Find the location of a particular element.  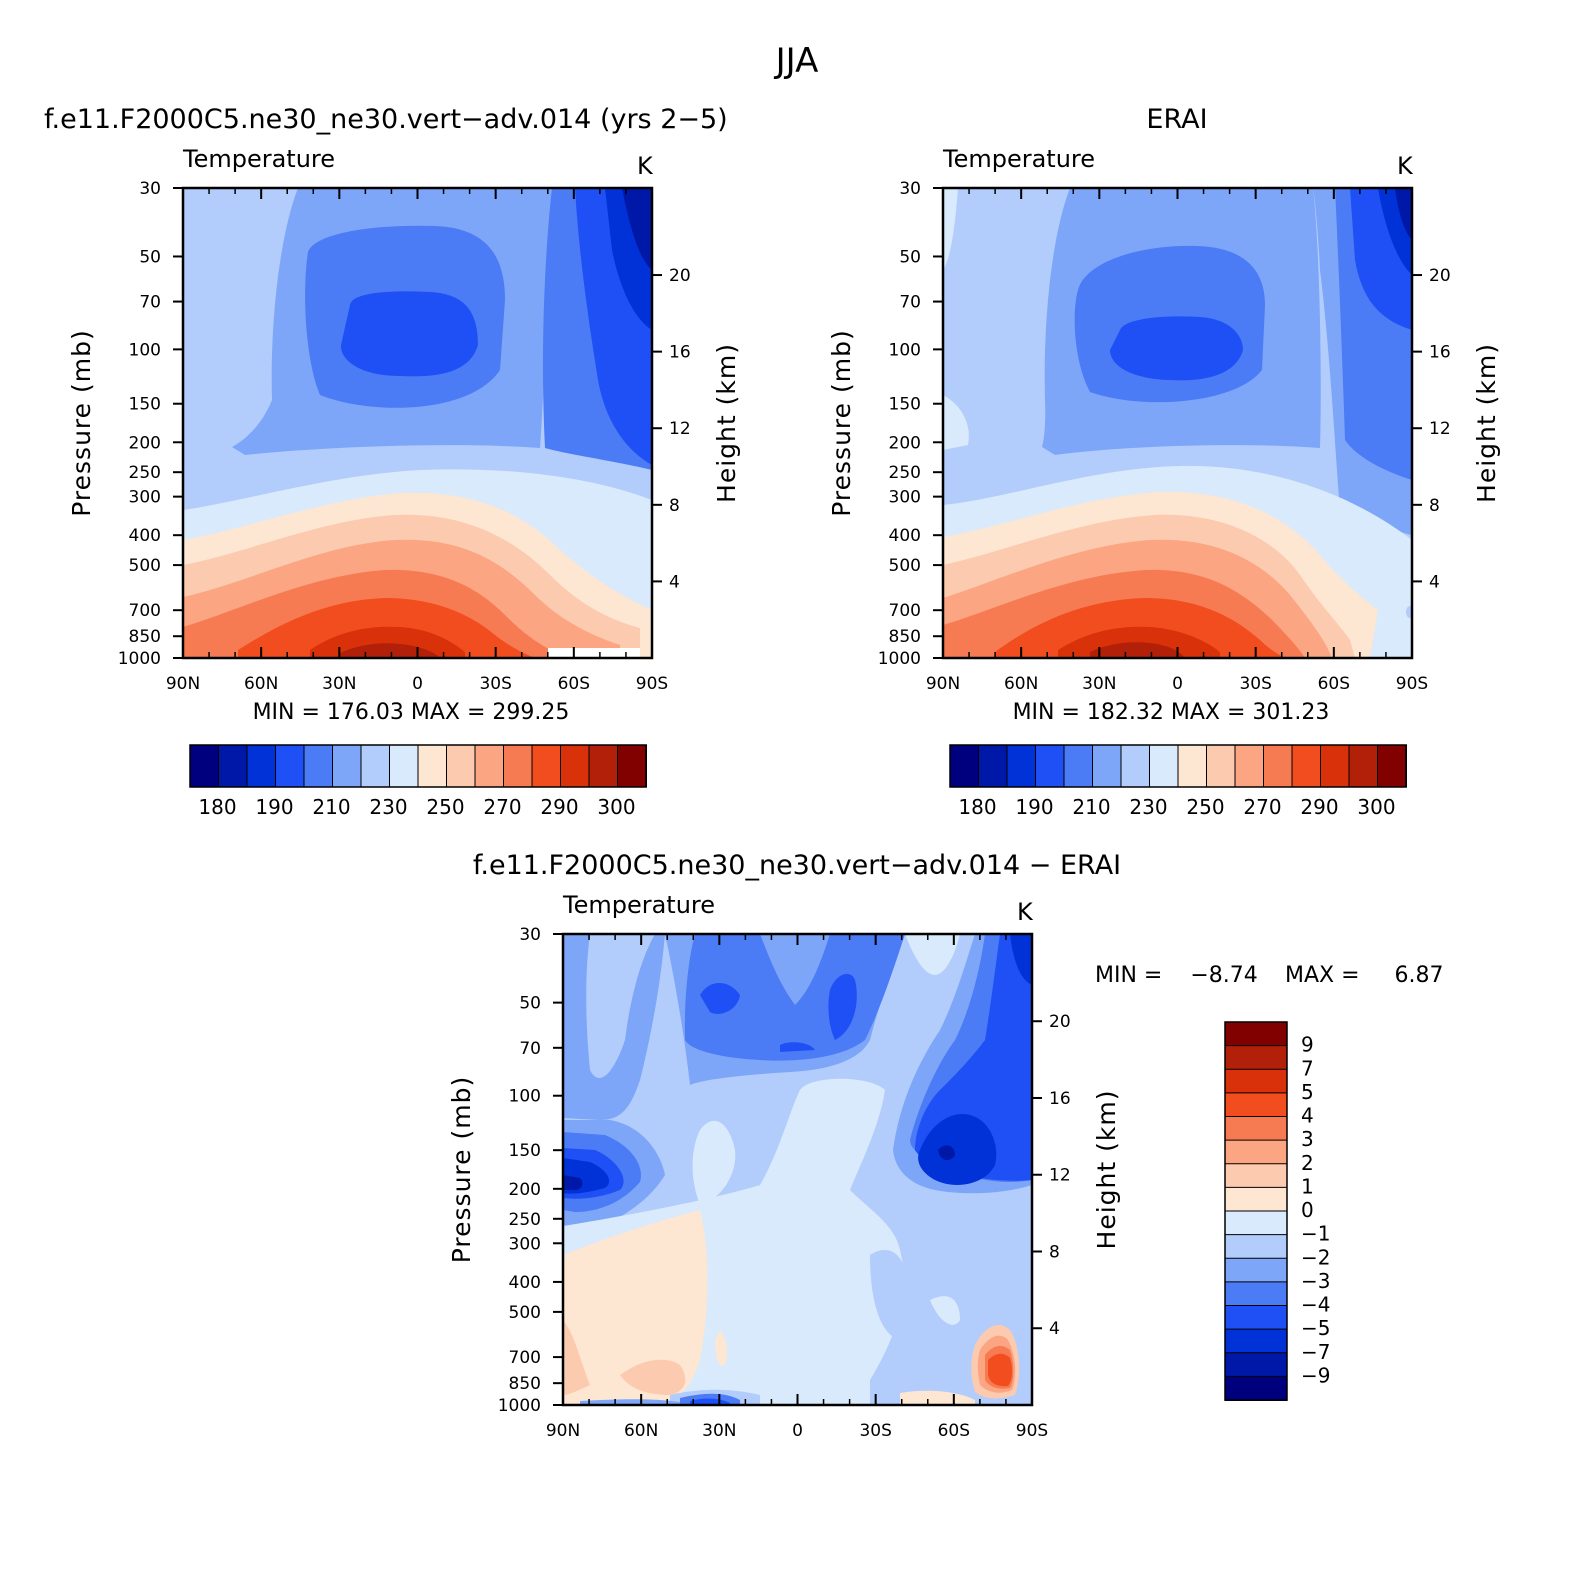

panel-obs-colorbar: 180 190 210 230 250 270 290 300 is located at coordinates (1178, 781).